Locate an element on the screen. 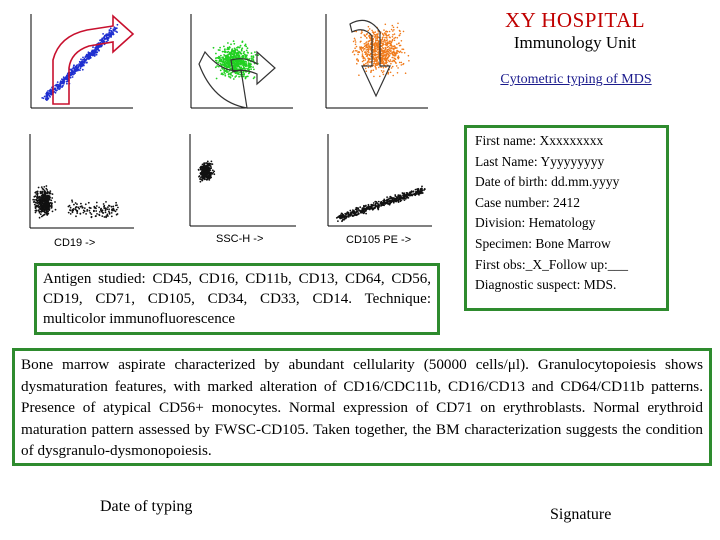 Image resolution: width=720 pixels, height=540 pixels. hospital-title: XY HOSPITAL is located at coordinates (575, 20).